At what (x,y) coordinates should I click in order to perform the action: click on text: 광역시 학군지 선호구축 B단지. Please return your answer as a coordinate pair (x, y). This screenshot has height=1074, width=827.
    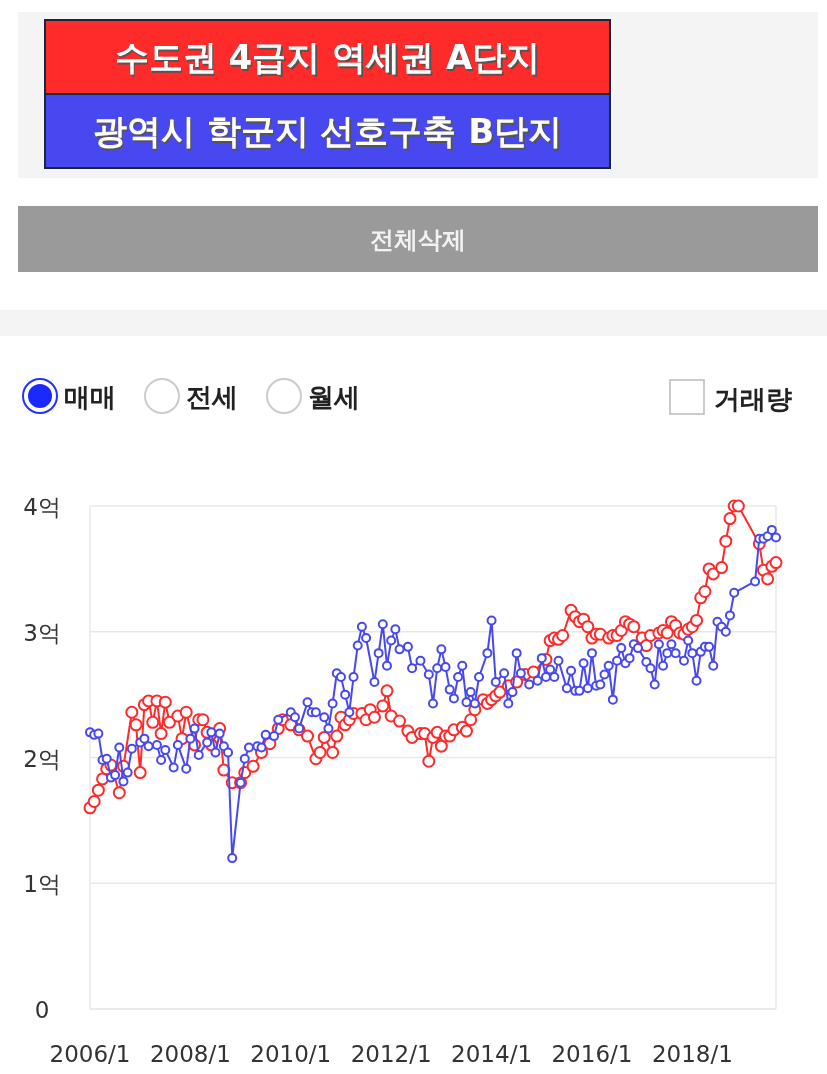
    Looking at the image, I should click on (327, 131).